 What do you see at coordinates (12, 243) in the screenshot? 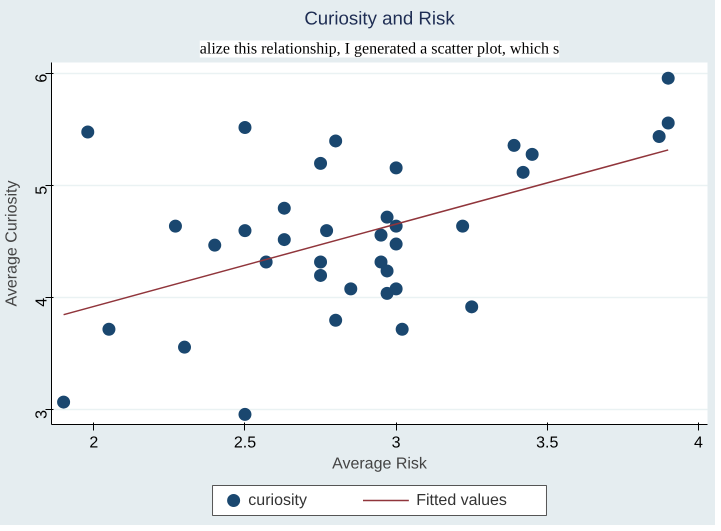
I see `y-axis-title: Average Curiosity` at bounding box center [12, 243].